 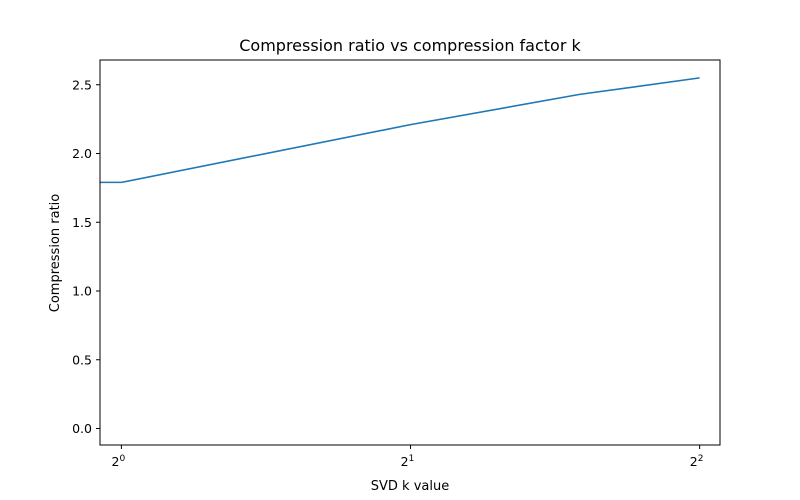 What do you see at coordinates (408, 461) in the screenshot?
I see `x-tick-label: 21` at bounding box center [408, 461].